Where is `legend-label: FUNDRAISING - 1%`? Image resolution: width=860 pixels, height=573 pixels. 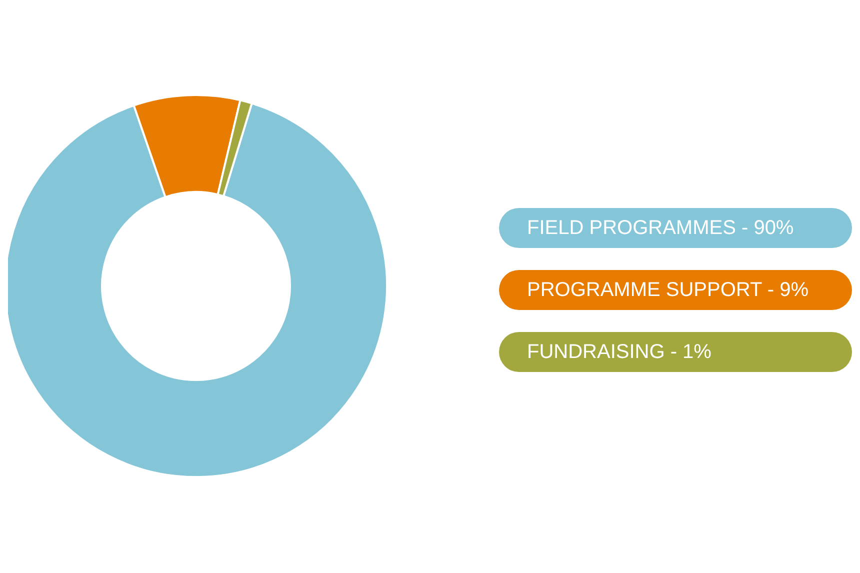
legend-label: FUNDRAISING - 1% is located at coordinates (689, 352).